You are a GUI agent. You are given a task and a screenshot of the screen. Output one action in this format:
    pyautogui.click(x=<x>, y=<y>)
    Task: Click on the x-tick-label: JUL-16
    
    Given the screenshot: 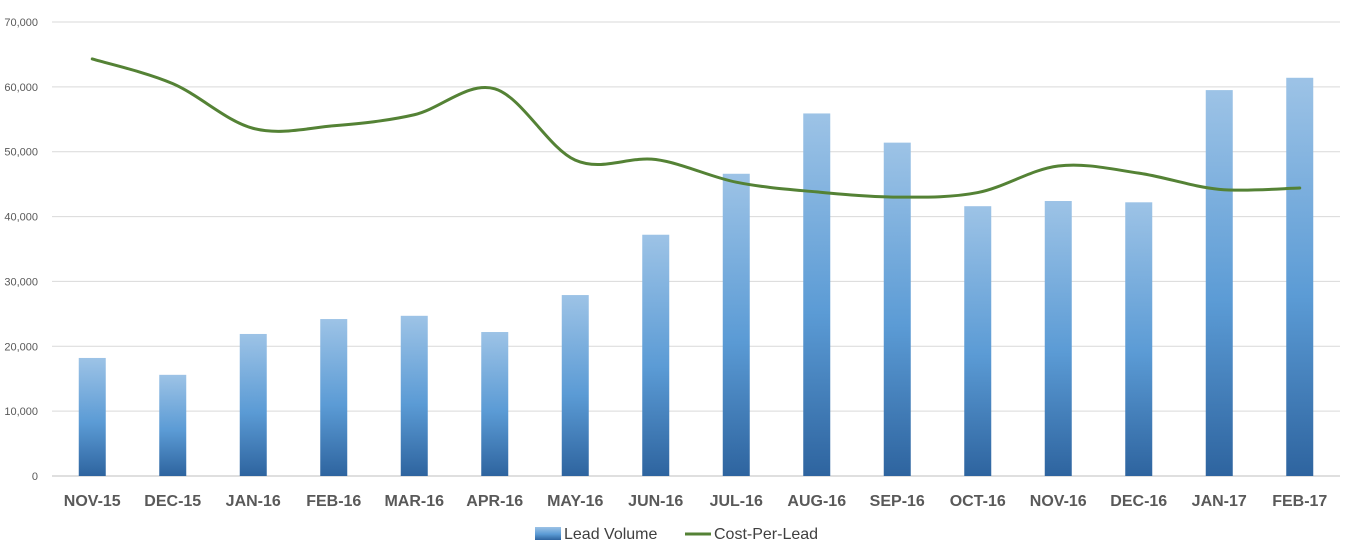 What is the action you would take?
    pyautogui.click(x=736, y=501)
    